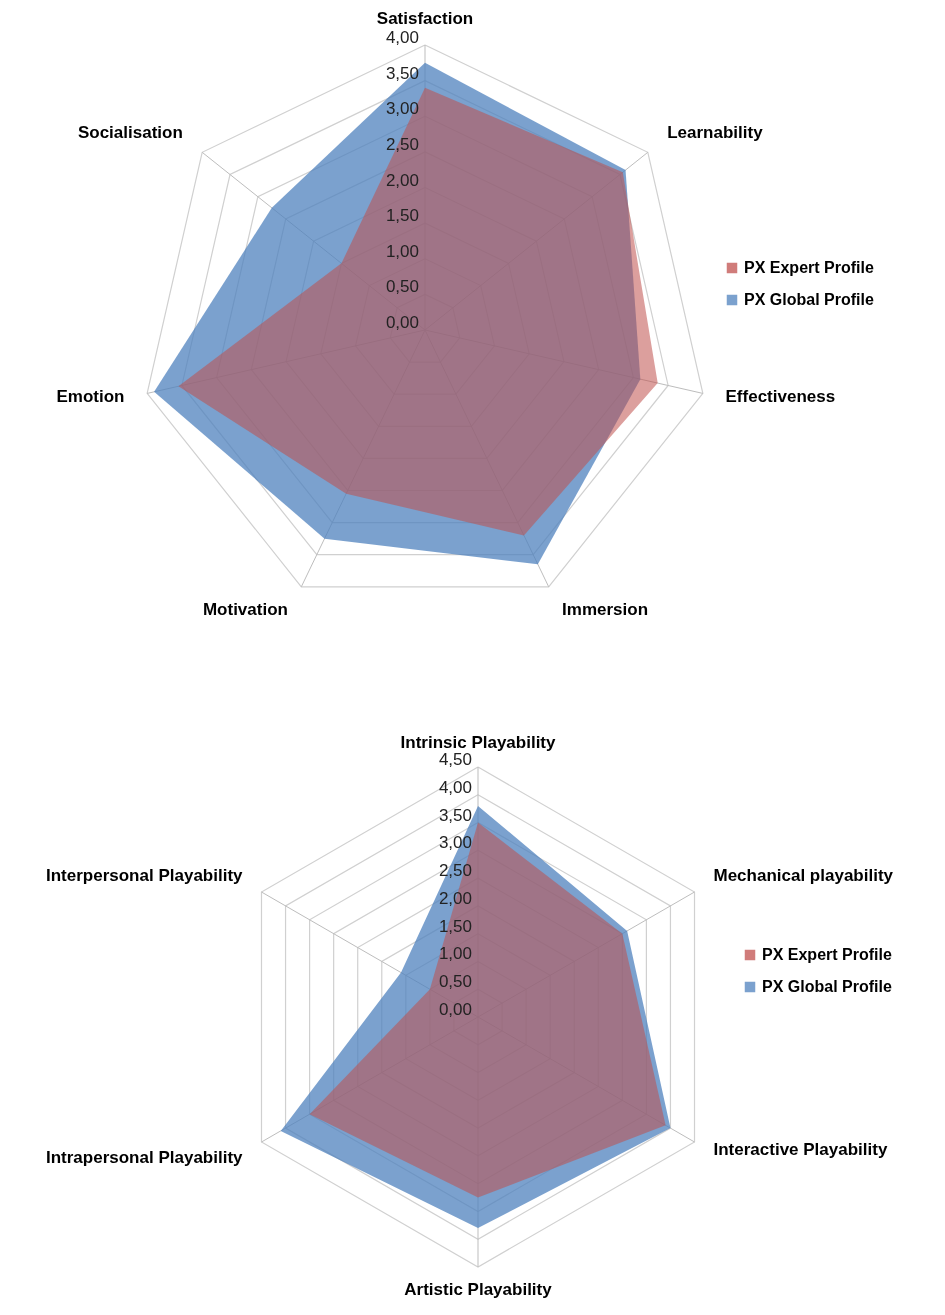  I want to click on spoke-label: Intrinsic Playability, so click(478, 742).